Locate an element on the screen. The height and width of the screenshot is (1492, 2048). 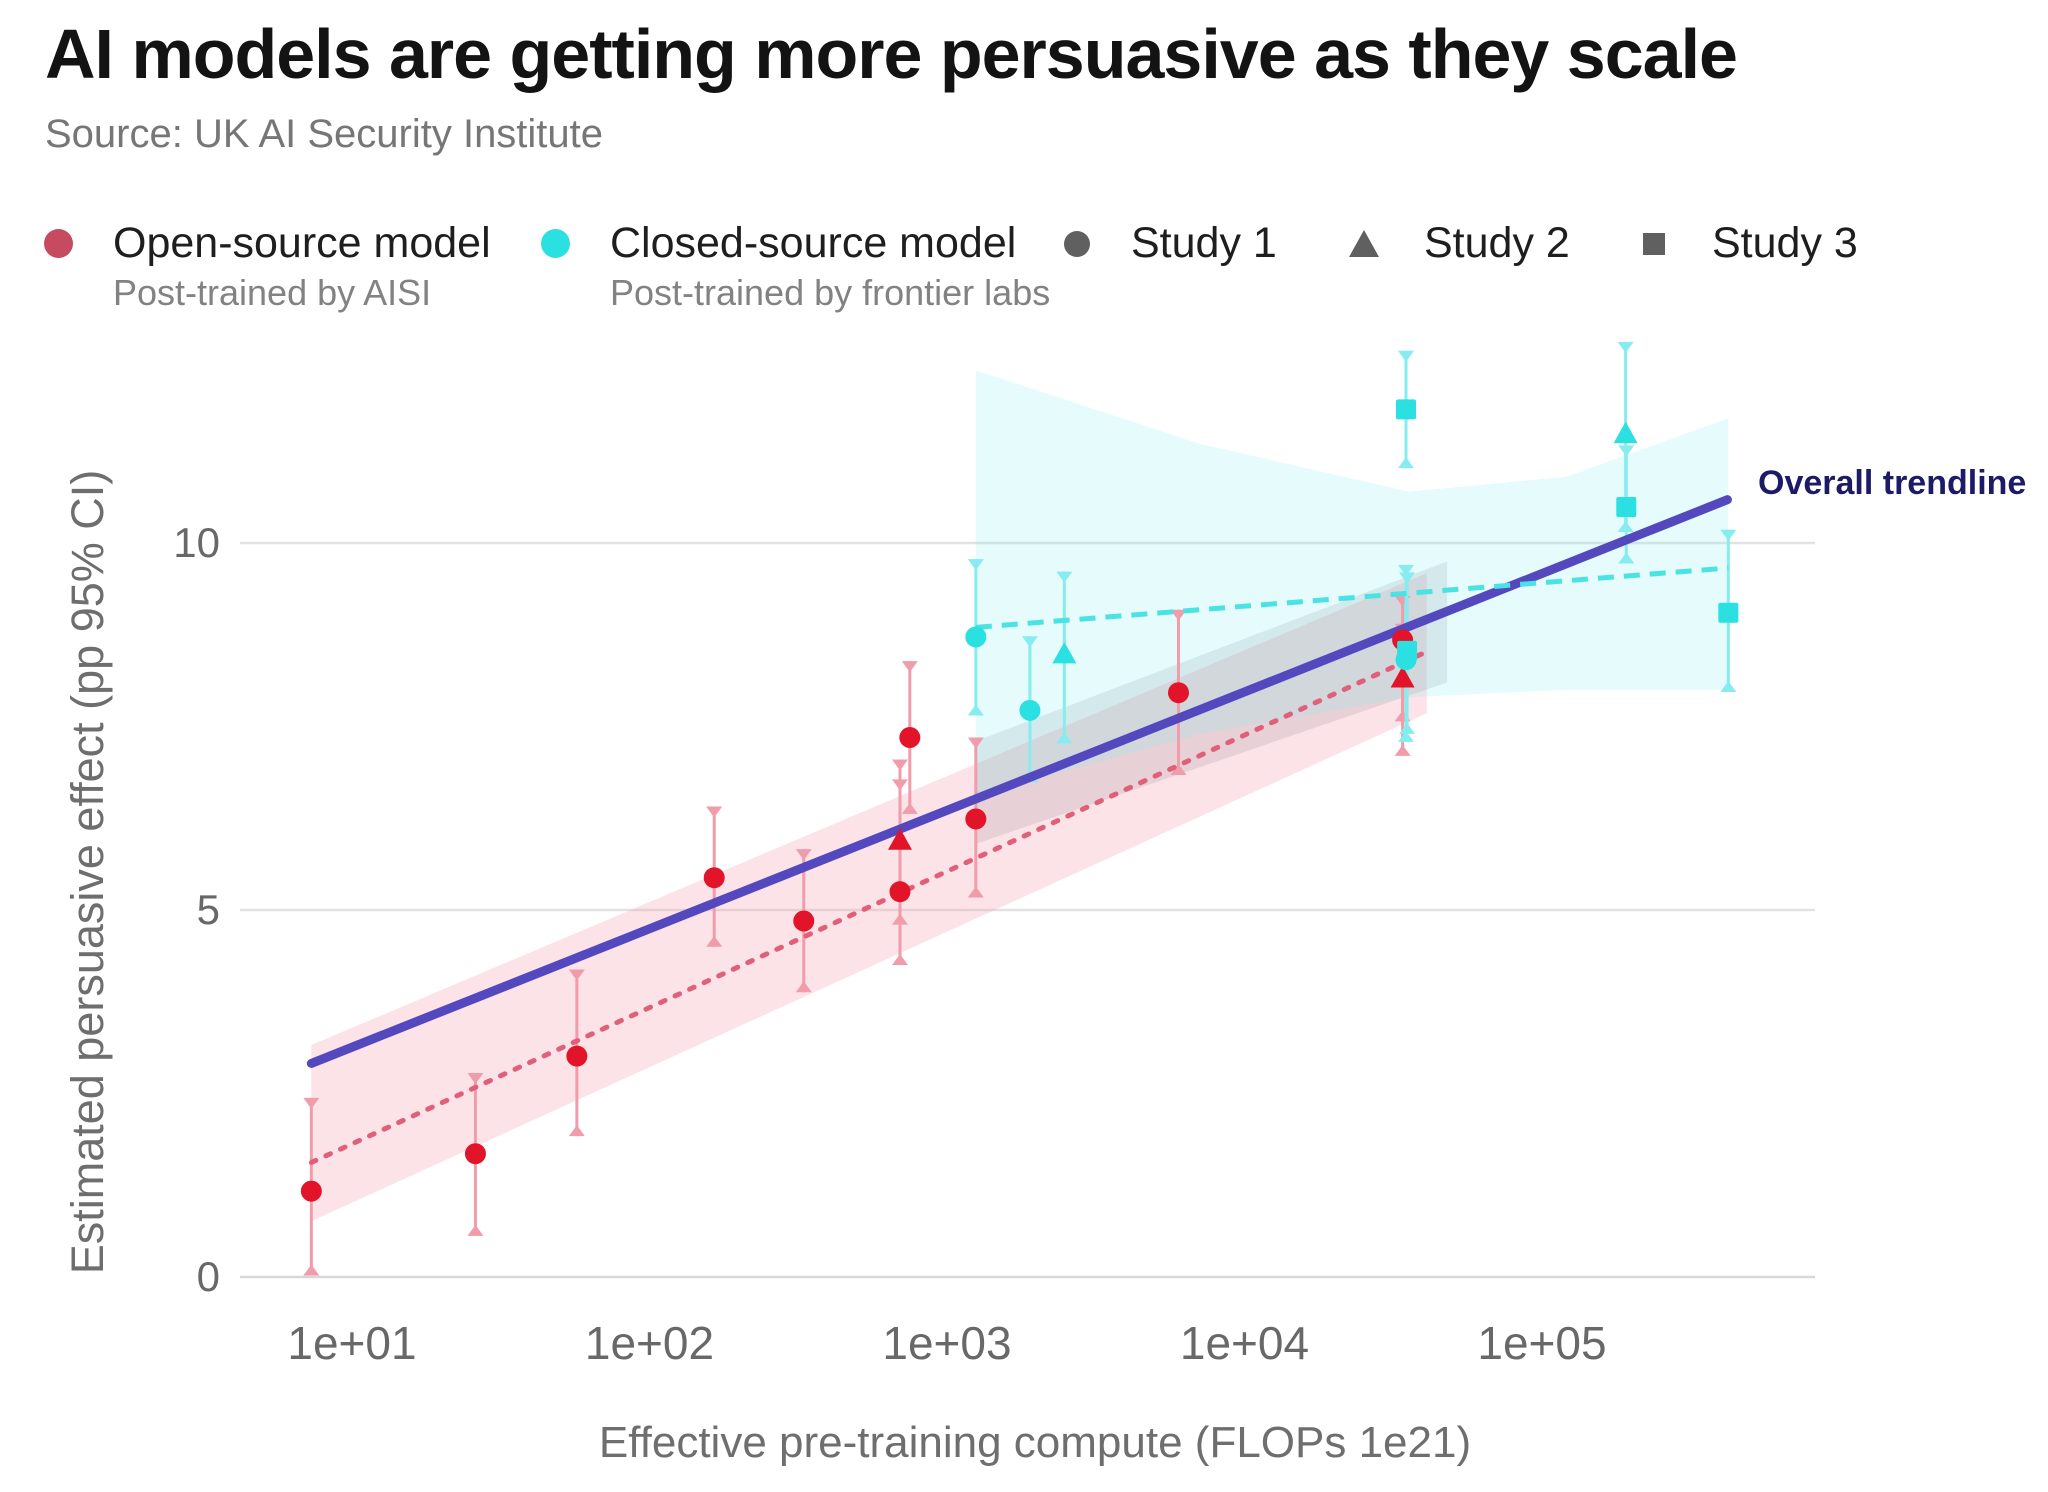
chart-source: Source: UK AI Security Institute is located at coordinates (324, 134).